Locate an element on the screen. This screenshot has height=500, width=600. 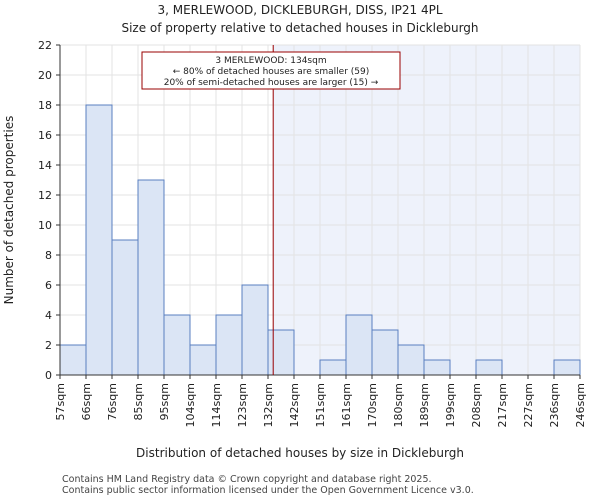
x-tick-label: 66sqm is located at coordinates (86, 401).